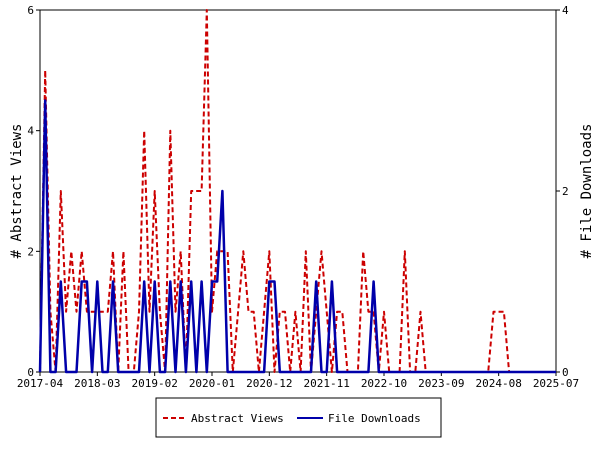 This screenshot has height=450, width=600. What do you see at coordinates (30, 10) in the screenshot?
I see `y-left-tick-label: 6` at bounding box center [30, 10].